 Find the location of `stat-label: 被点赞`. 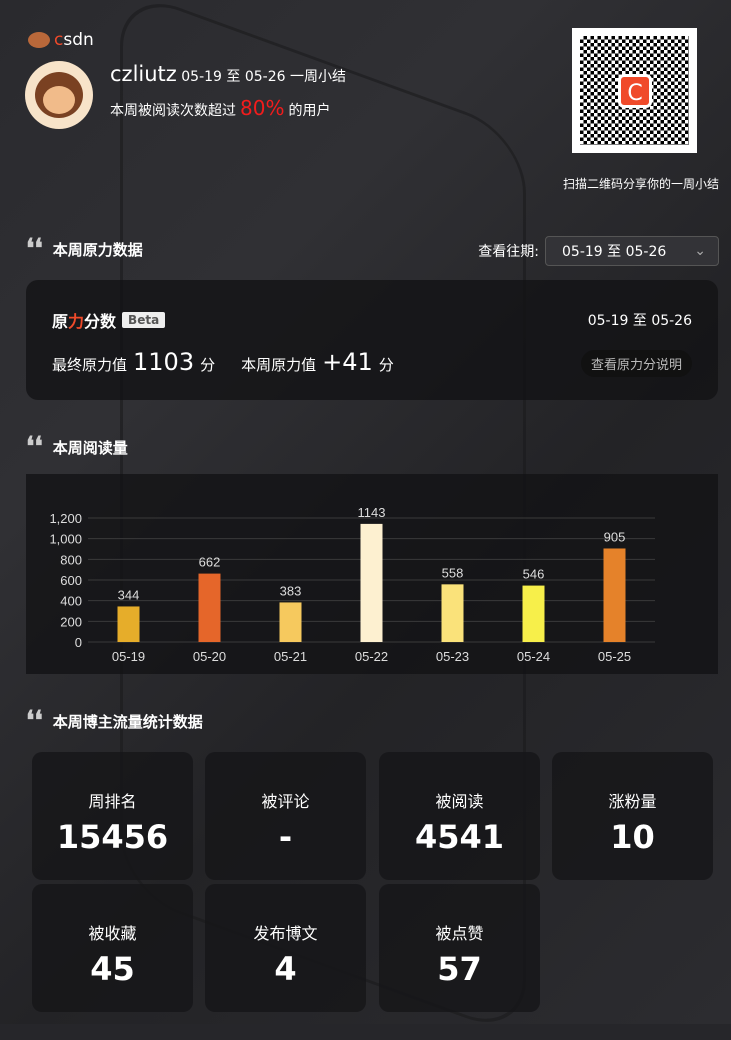

stat-label: 被点赞 is located at coordinates (459, 933).